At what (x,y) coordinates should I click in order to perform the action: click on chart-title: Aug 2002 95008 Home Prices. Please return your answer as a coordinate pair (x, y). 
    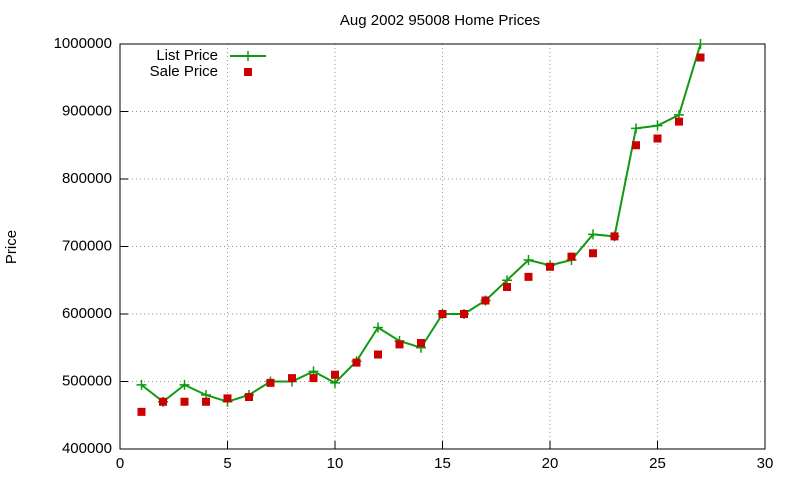
    Looking at the image, I should click on (440, 20).